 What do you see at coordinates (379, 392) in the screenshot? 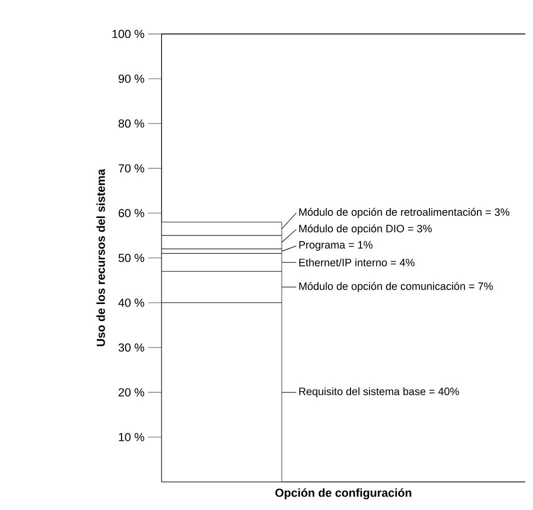
I see `data-label: Requisito del sistema base = 40%` at bounding box center [379, 392].